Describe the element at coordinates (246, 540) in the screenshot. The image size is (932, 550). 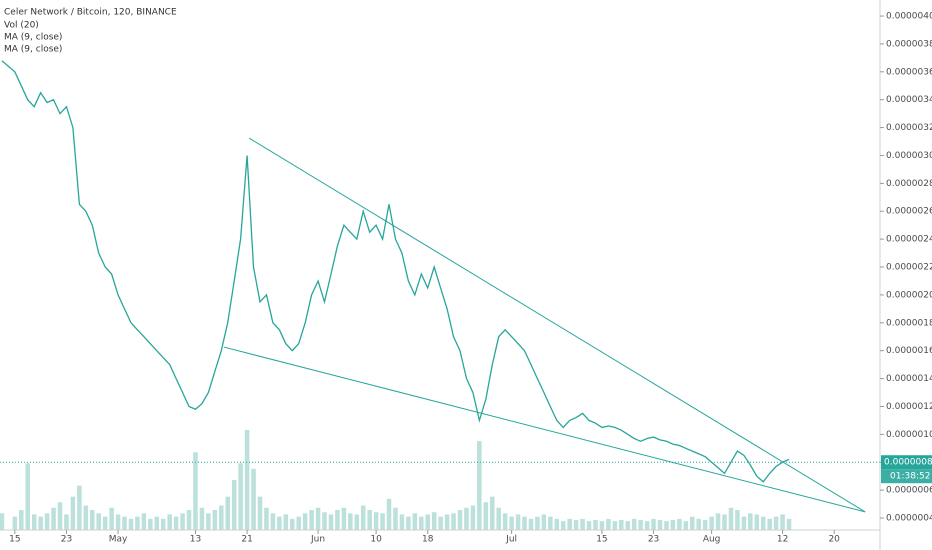
I see `x-tick-label: 21` at that location.